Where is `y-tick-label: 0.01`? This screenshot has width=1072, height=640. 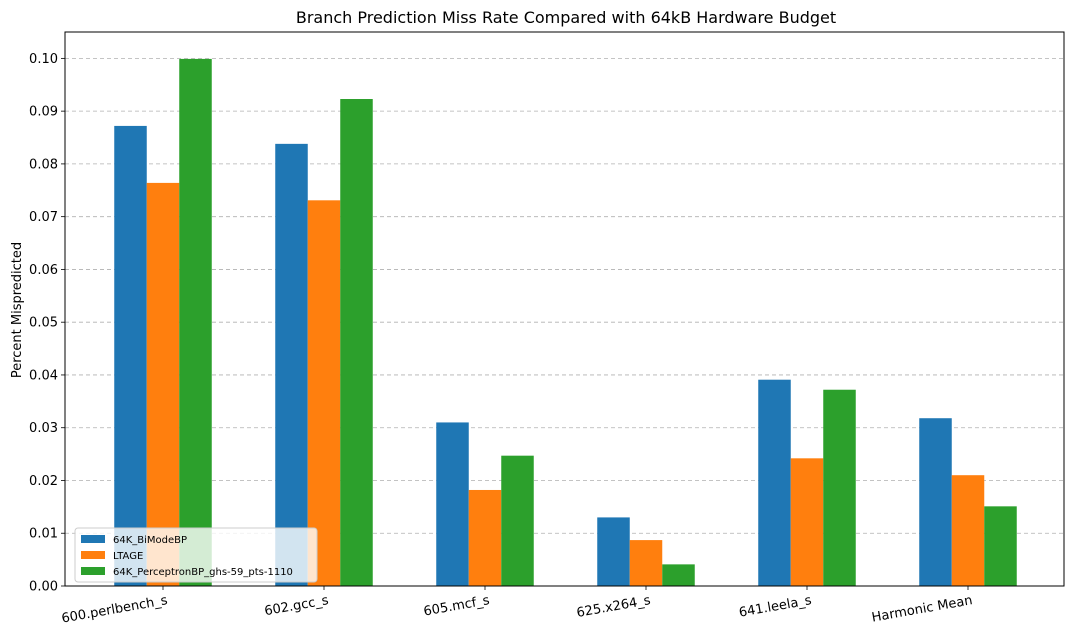
y-tick-label: 0.01 is located at coordinates (43, 534).